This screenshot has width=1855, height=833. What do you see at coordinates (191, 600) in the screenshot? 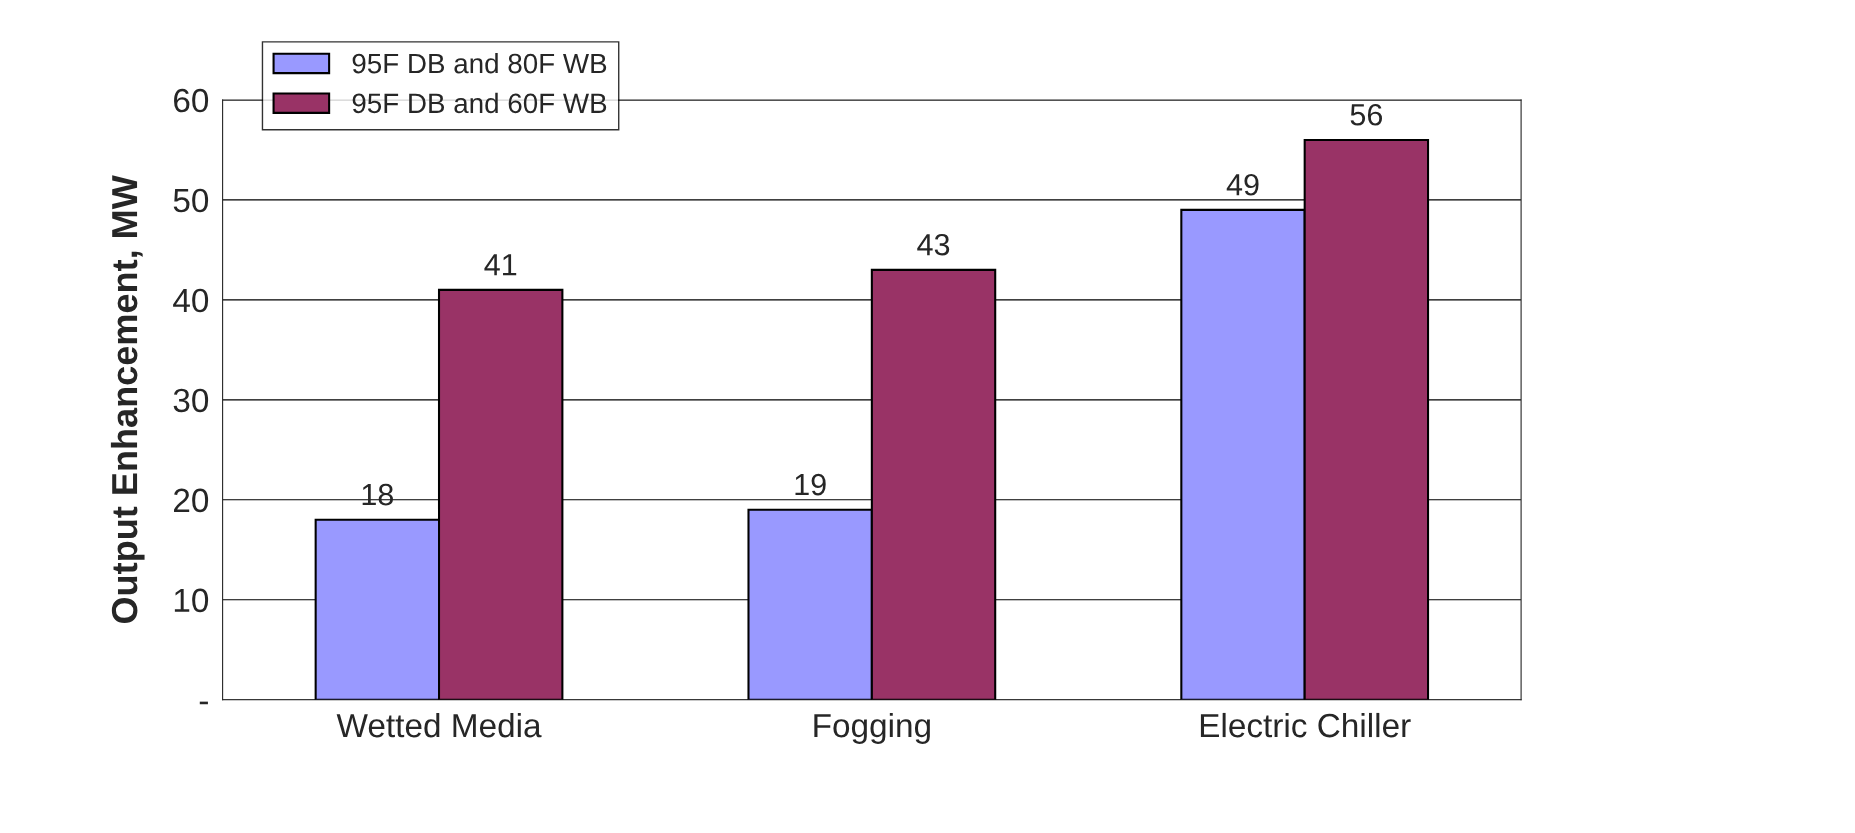
I see `y-tick-label: 10` at bounding box center [191, 600].